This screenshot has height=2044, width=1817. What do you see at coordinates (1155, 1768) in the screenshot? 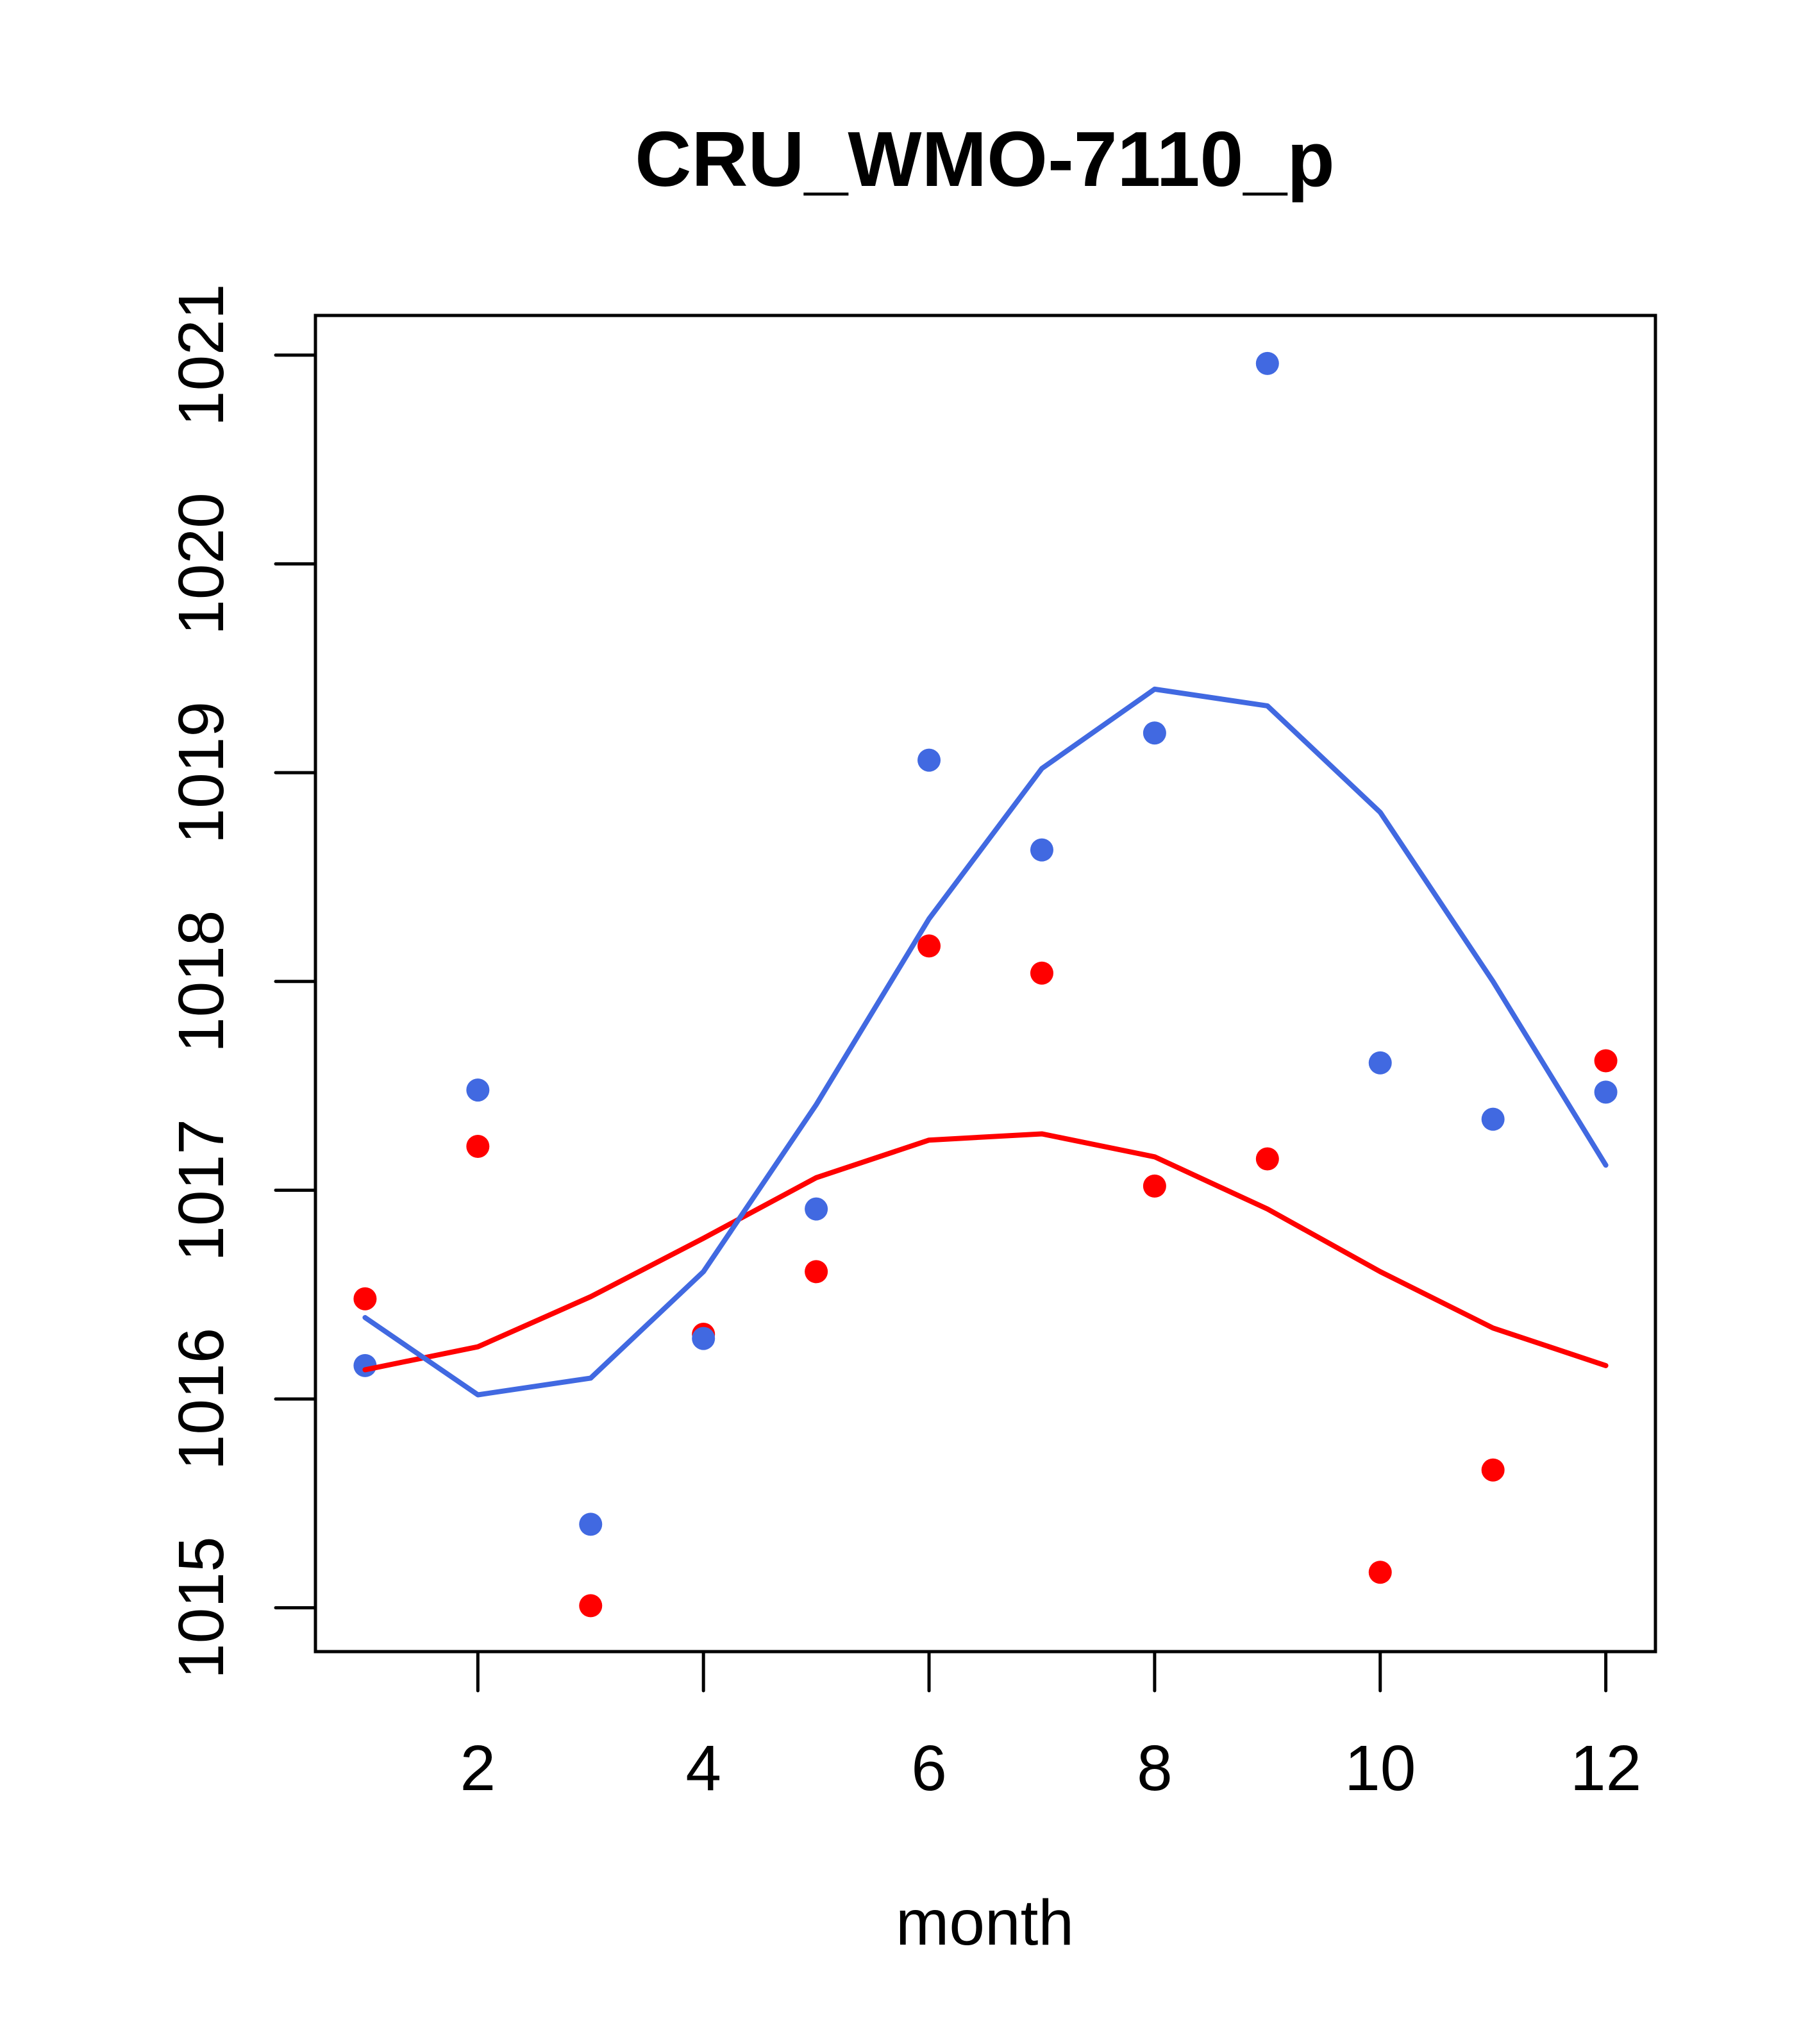
I see `x-tick-label: 8` at bounding box center [1155, 1768].